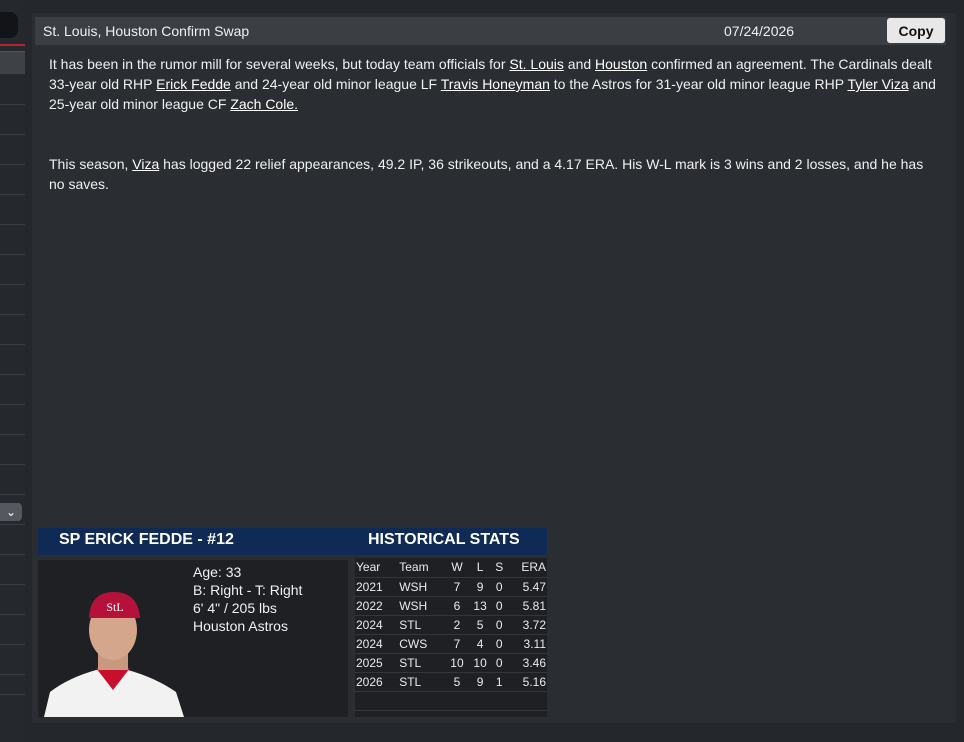  I want to click on entity-link: Erick Fedde, so click(193, 84).